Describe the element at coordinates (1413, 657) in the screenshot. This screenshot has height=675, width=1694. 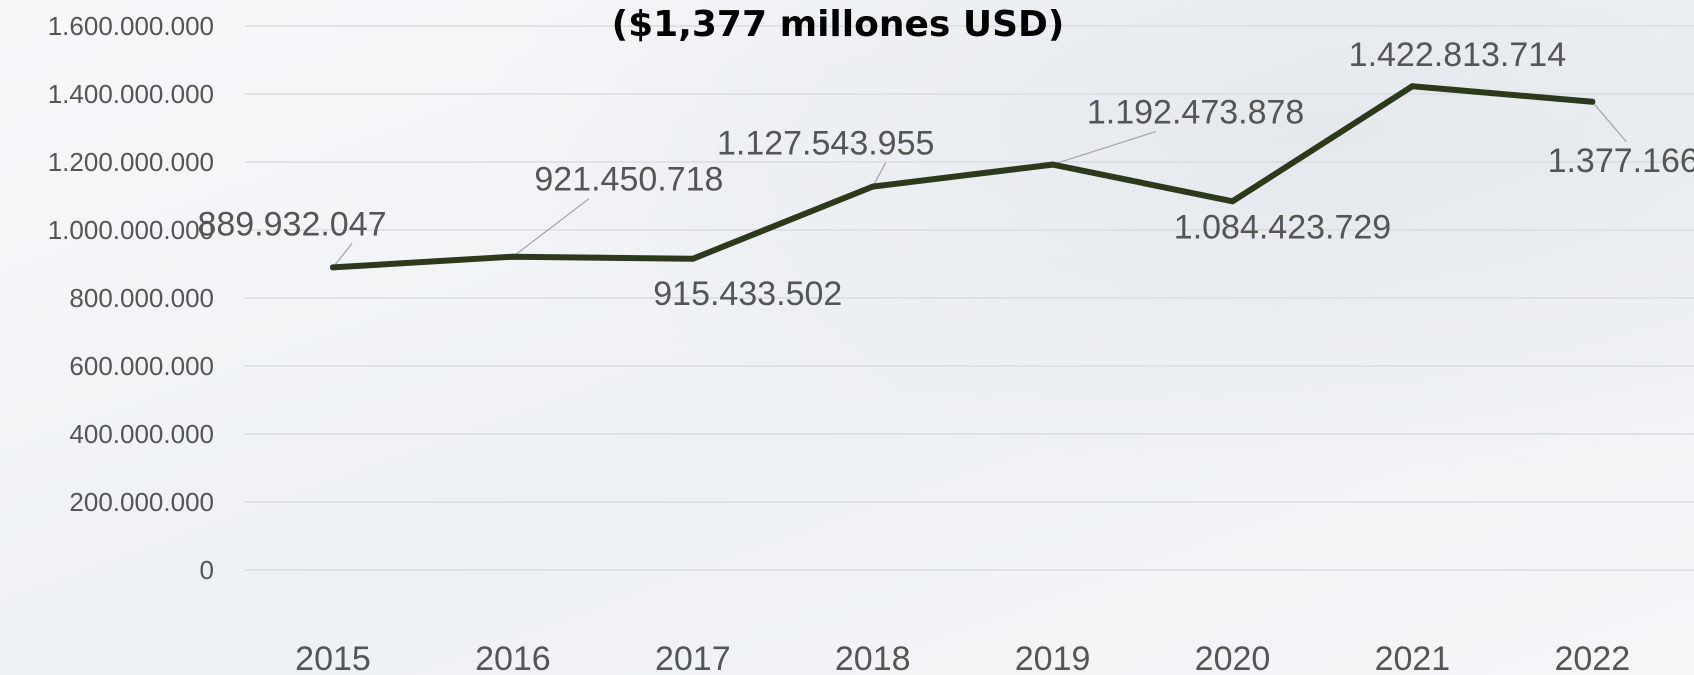
I see `x-tick-label: 2021` at that location.